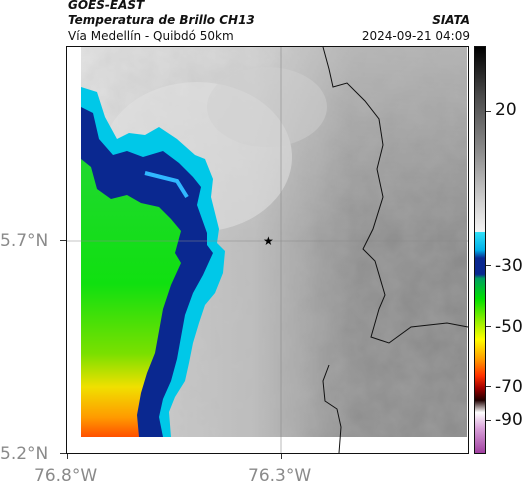  I want to click on colorbar-tick-minus90: -90, so click(509, 420).